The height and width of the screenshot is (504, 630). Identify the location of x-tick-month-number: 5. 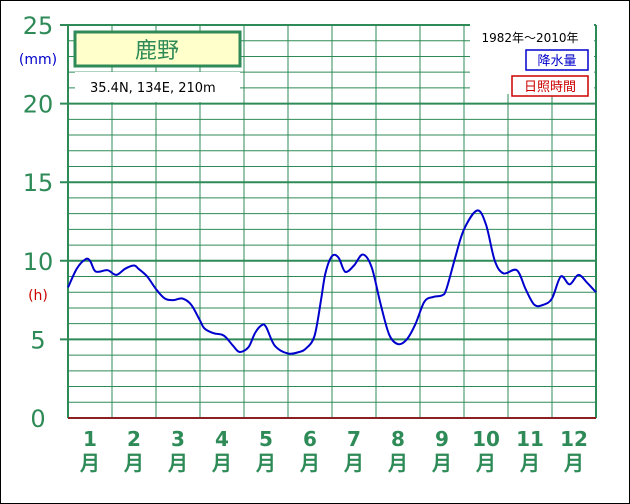
(266, 439).